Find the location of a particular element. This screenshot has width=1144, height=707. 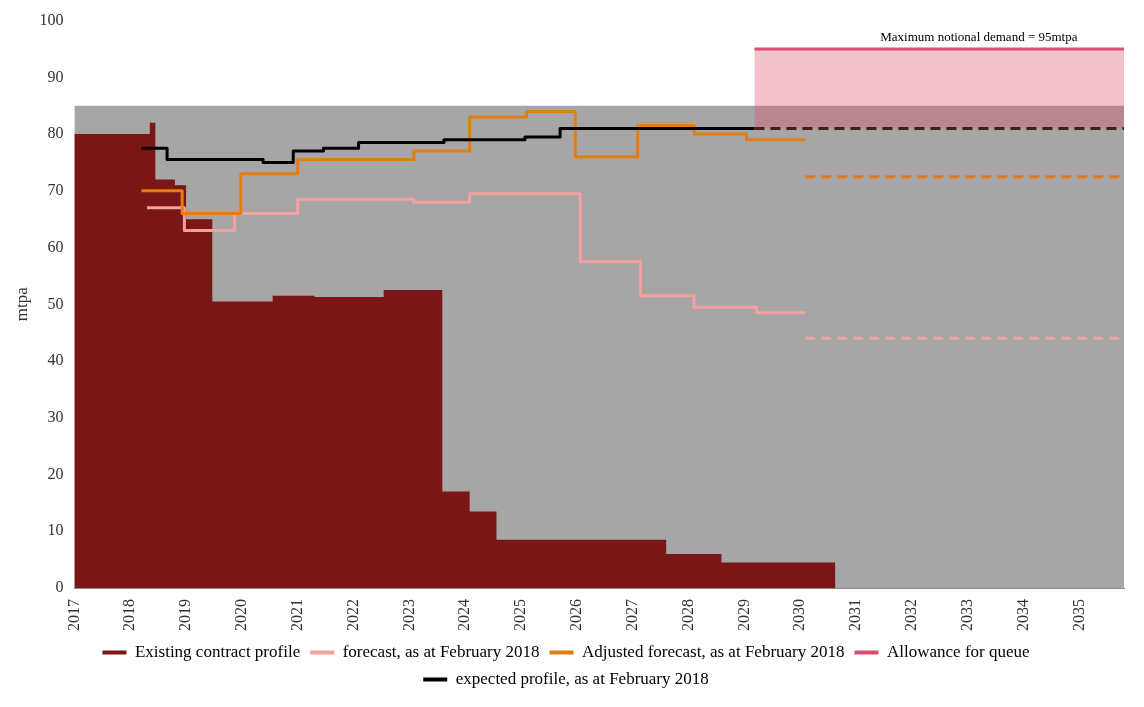

y-tick-label: 90 is located at coordinates (55, 76).